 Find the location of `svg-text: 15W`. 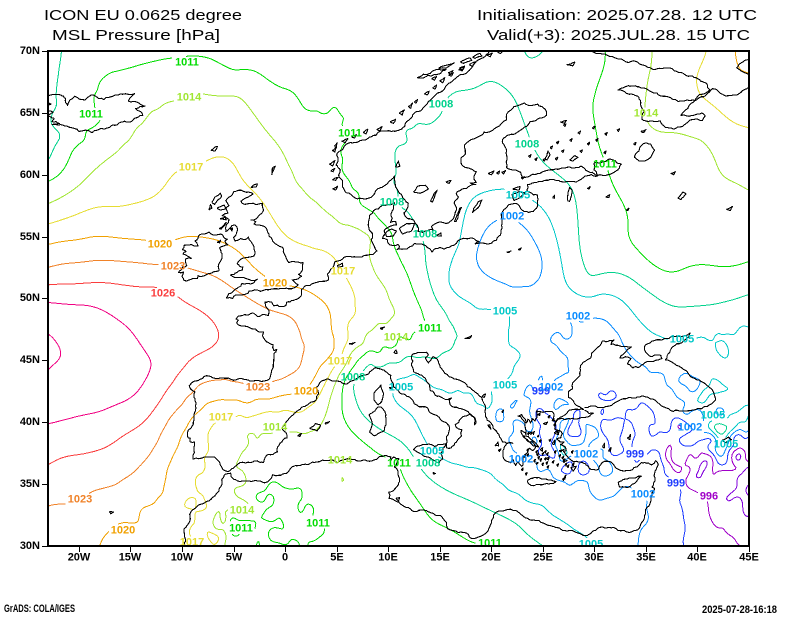

svg-text: 15W is located at coordinates (130, 558).